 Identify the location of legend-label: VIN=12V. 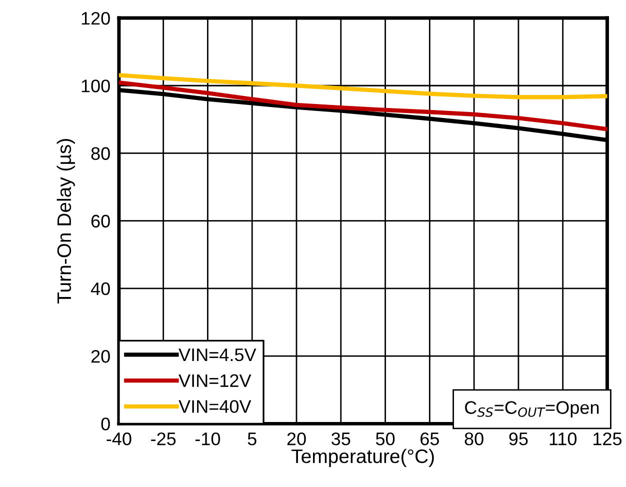
(215, 380).